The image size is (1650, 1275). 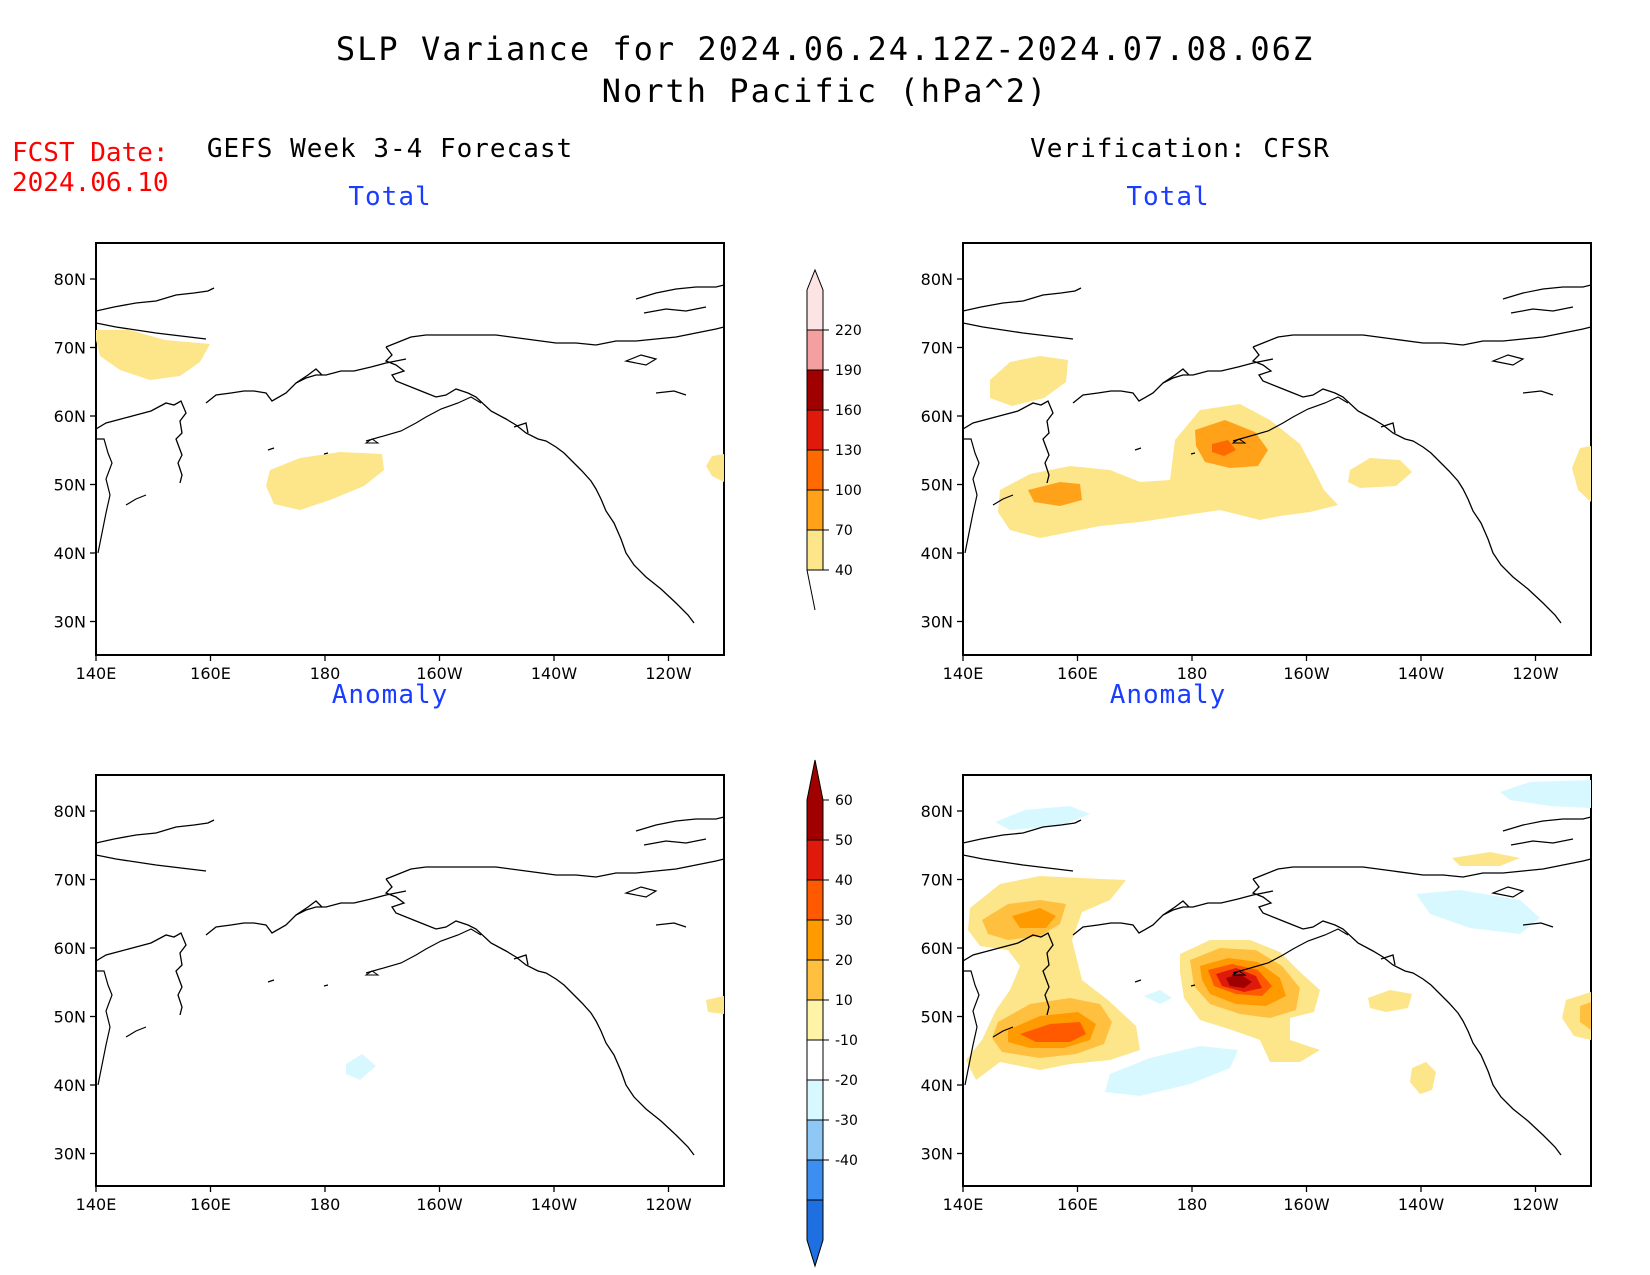 I want to click on fcst-date-label: FCST Date:, so click(x=90, y=153).